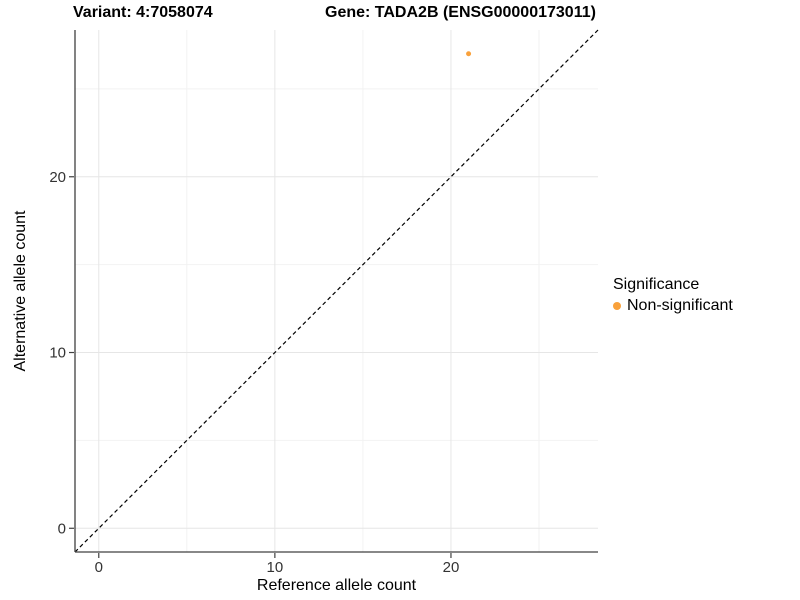 The height and width of the screenshot is (600, 800). What do you see at coordinates (57, 353) in the screenshot?
I see `y-tick-label: 10` at bounding box center [57, 353].